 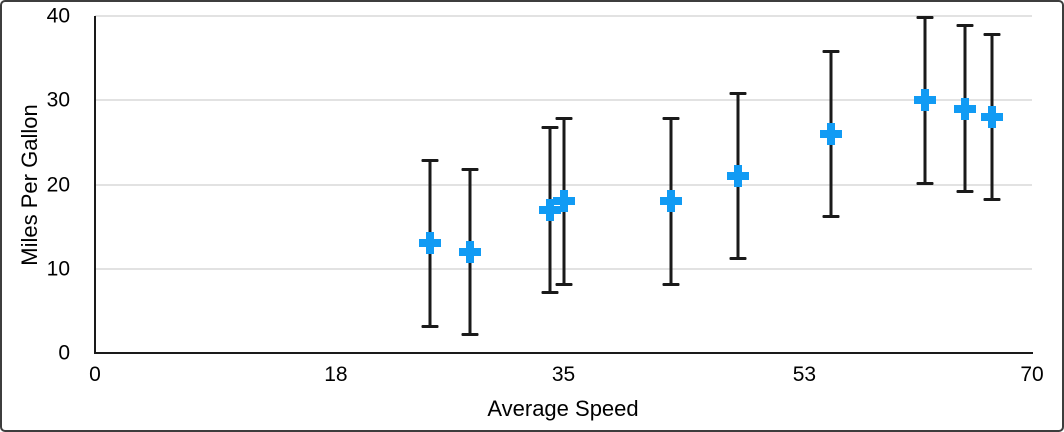 I want to click on y-tick-label: 10, so click(x=58, y=269).